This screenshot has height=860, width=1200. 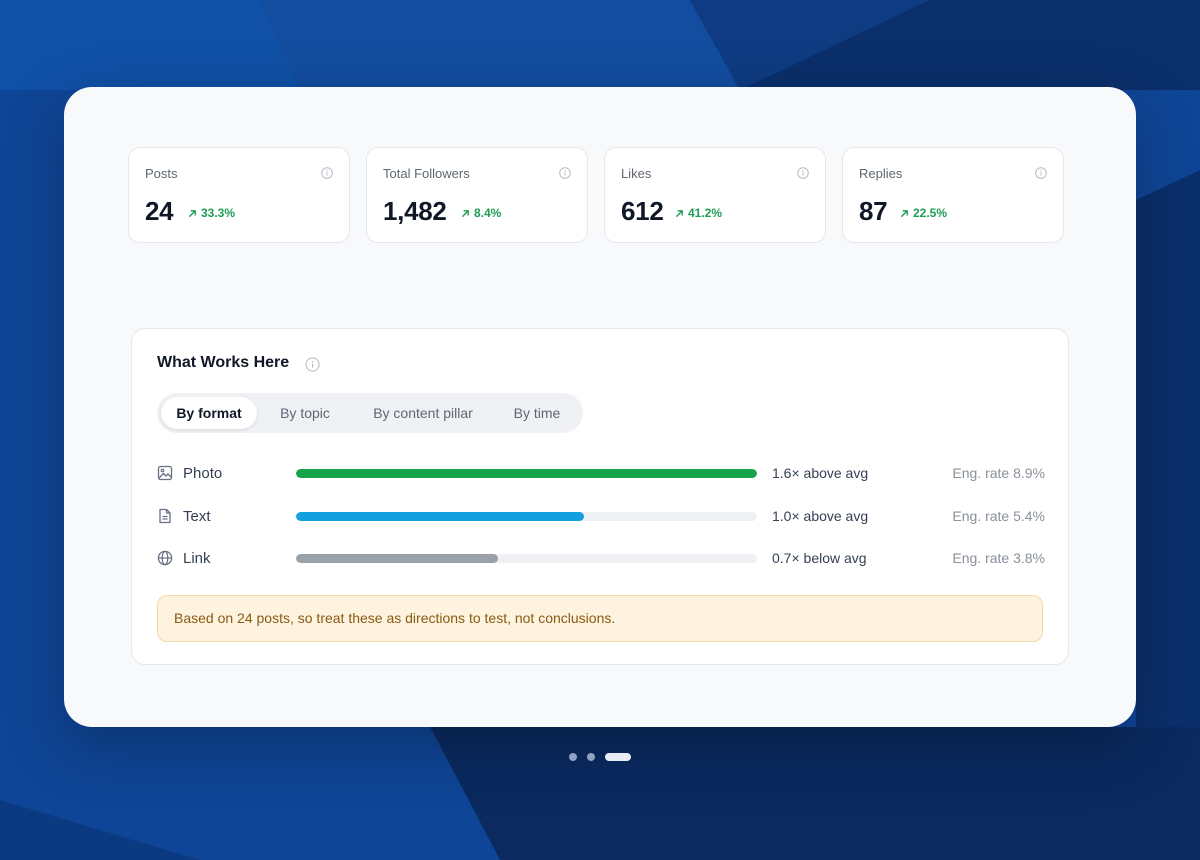 I want to click on tab-by-time: By time, so click(x=537, y=413).